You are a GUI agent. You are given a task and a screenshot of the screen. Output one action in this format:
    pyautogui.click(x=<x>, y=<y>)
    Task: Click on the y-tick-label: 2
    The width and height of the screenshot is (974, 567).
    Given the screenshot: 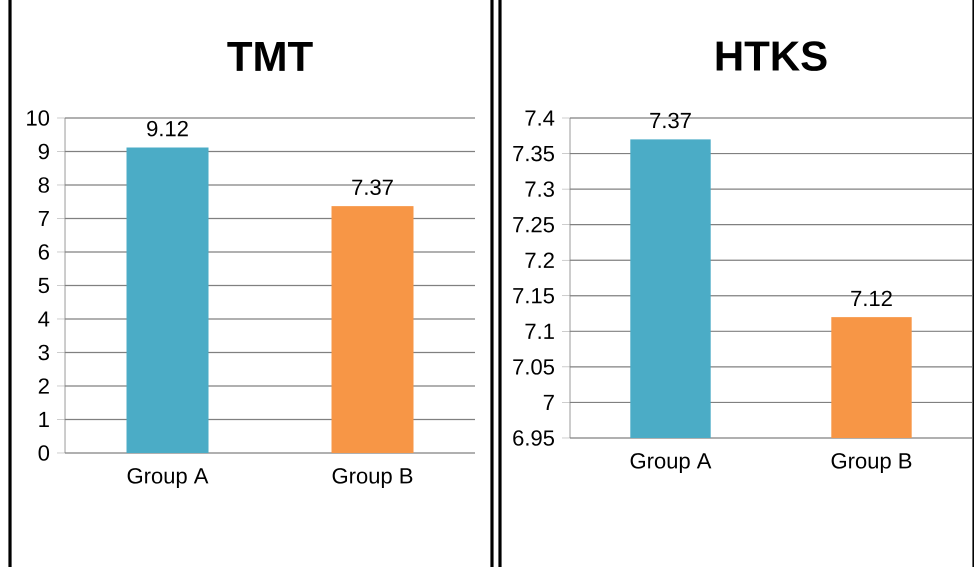 What is the action you would take?
    pyautogui.click(x=43, y=386)
    